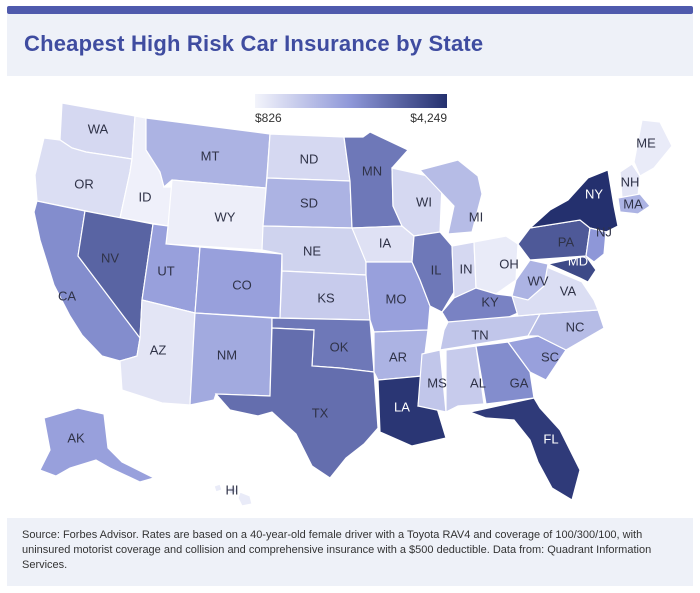 The image size is (700, 593). What do you see at coordinates (550, 438) in the screenshot?
I see `state-label-fl: FL` at bounding box center [550, 438].